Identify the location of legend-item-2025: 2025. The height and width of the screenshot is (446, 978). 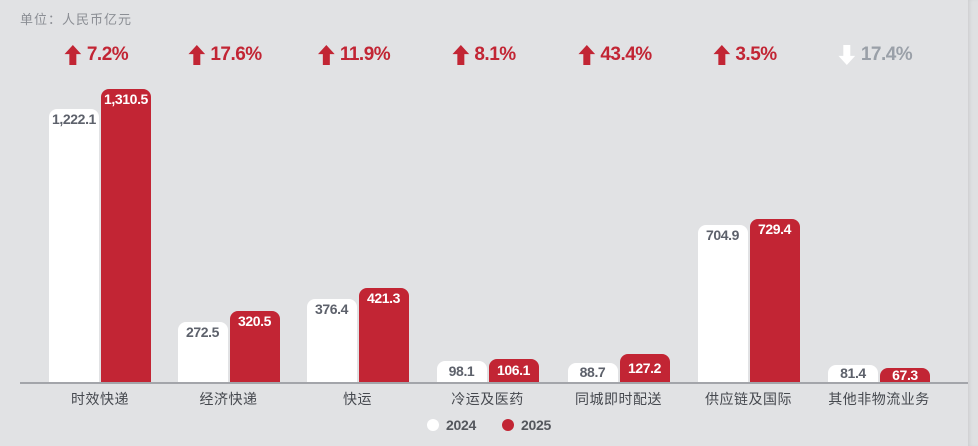
(526, 425).